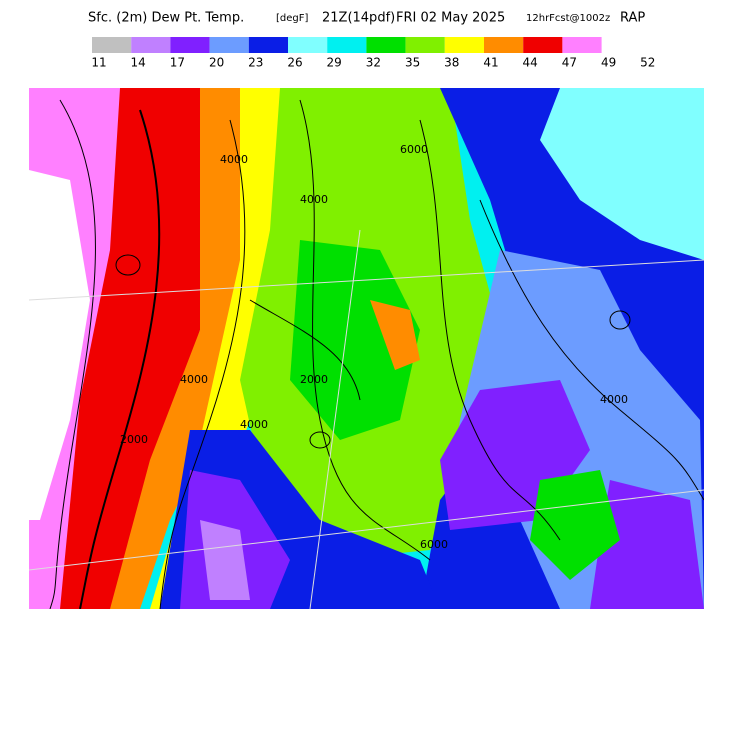  I want to click on colorbar-tick-label: 11, so click(98, 63).